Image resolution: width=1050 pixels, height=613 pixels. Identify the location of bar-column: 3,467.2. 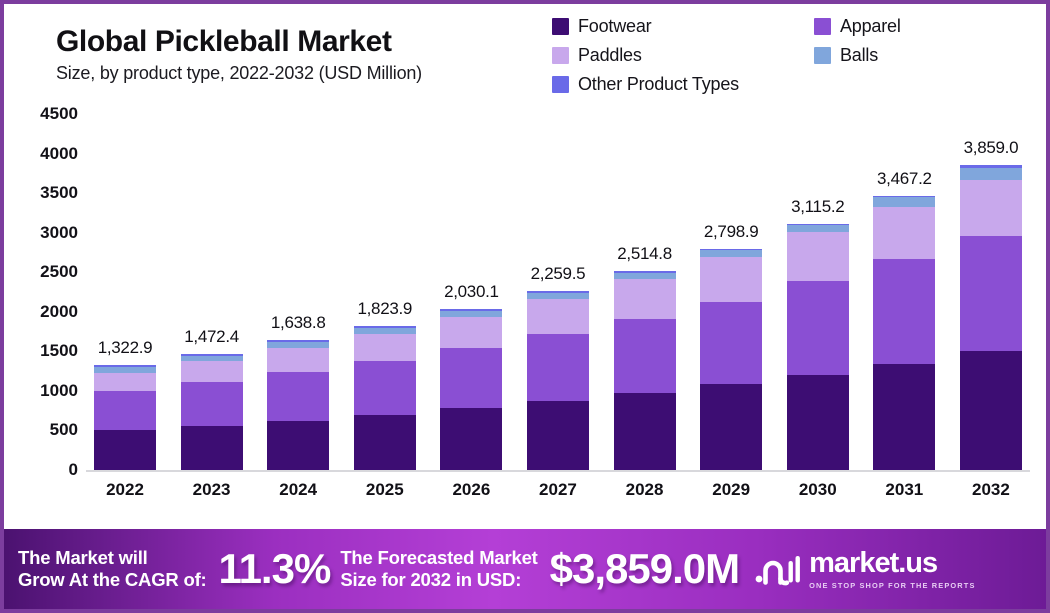
(904, 291).